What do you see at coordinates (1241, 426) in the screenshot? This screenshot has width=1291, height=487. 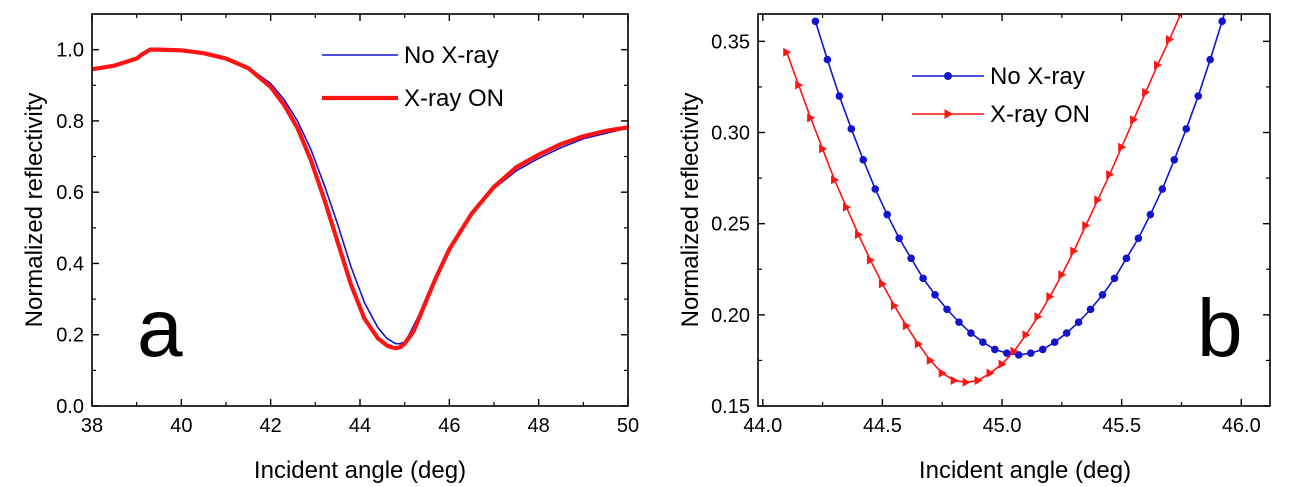 I see `x-tick-label: 46.0` at bounding box center [1241, 426].